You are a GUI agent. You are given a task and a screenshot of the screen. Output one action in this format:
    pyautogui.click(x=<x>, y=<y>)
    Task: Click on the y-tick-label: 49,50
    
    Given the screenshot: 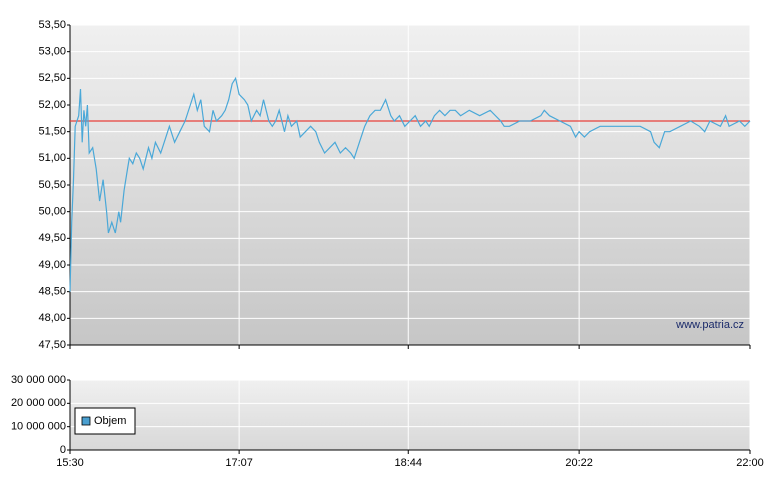 What is the action you would take?
    pyautogui.click(x=52, y=238)
    